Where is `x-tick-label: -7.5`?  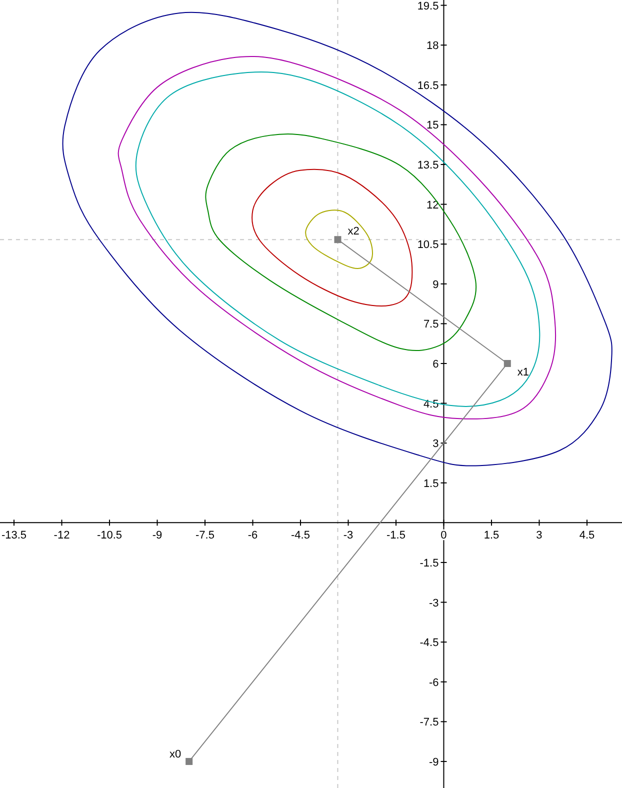 x-tick-label: -7.5 is located at coordinates (205, 536).